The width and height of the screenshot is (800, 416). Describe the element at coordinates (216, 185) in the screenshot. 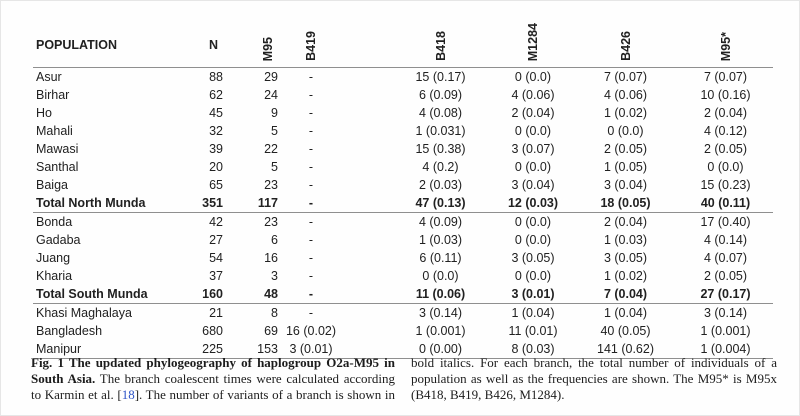

I see `cell-n: 65` at that location.